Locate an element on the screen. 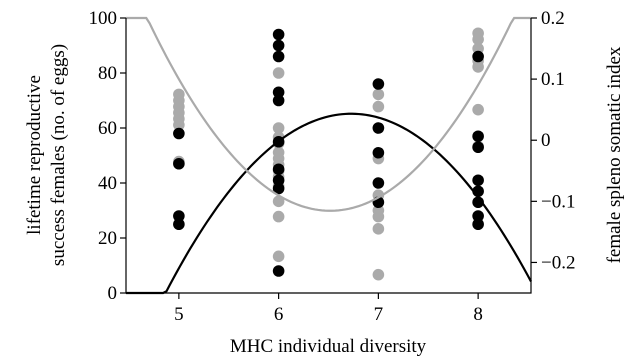 The image size is (643, 360). y-left-tick-label-1: 20 is located at coordinates (107, 238).